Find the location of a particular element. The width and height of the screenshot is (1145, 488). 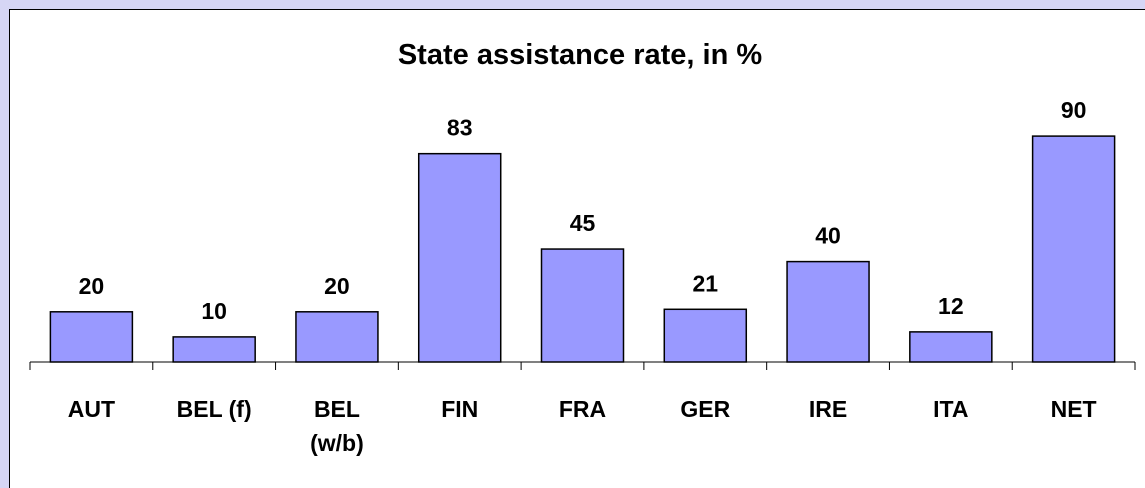

chart-title: State assistance rate, in % is located at coordinates (580, 55).